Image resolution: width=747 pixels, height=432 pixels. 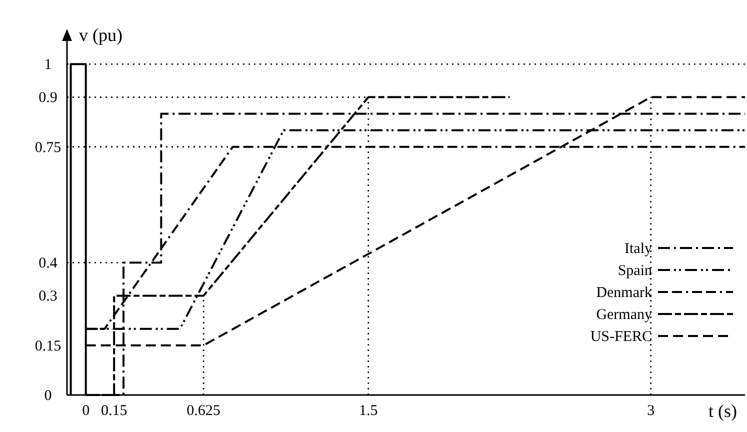 I want to click on y-tick-label: 0.75, so click(x=48, y=148).